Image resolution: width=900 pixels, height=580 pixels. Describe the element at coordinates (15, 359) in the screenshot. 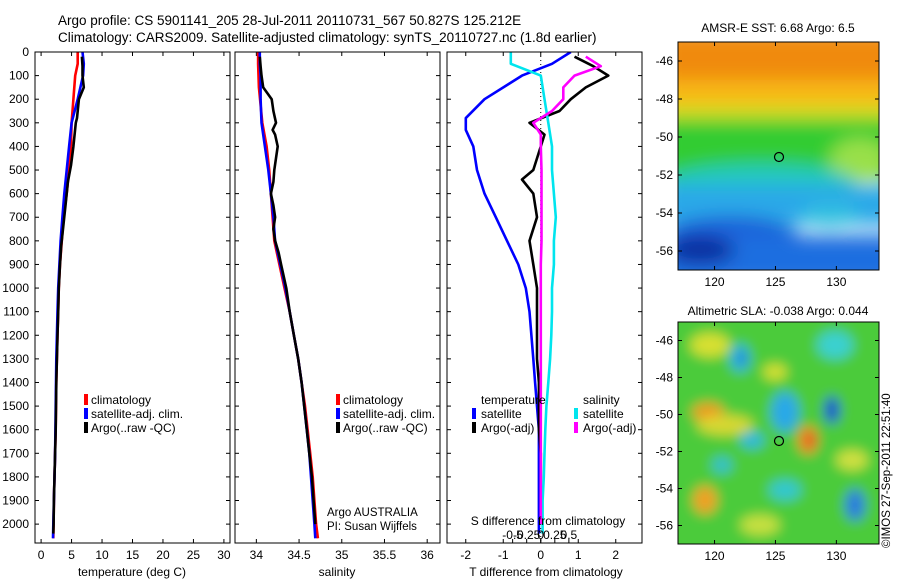

I see `depth-tick-label: 1300` at that location.